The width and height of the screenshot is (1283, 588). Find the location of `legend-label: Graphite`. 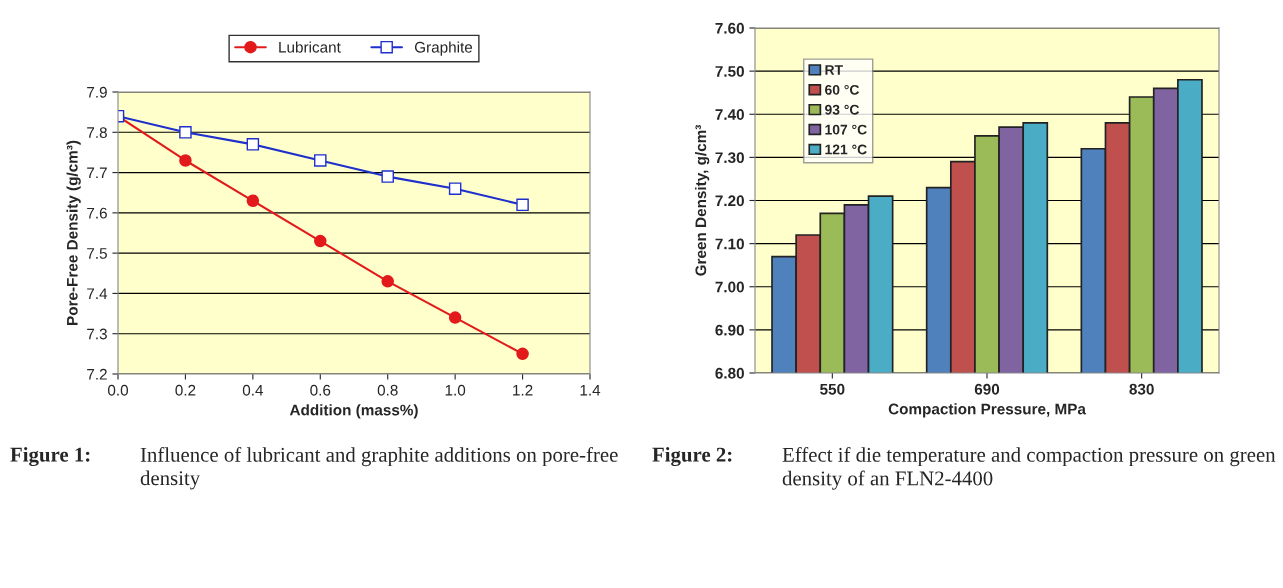

legend-label: Graphite is located at coordinates (443, 48).